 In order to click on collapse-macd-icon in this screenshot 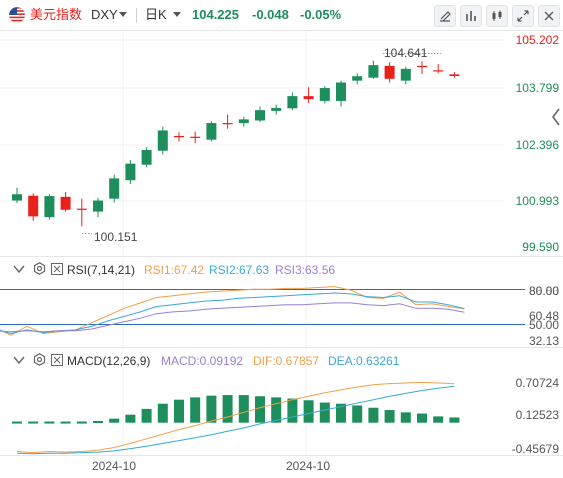, I will do `click(19, 360)`.